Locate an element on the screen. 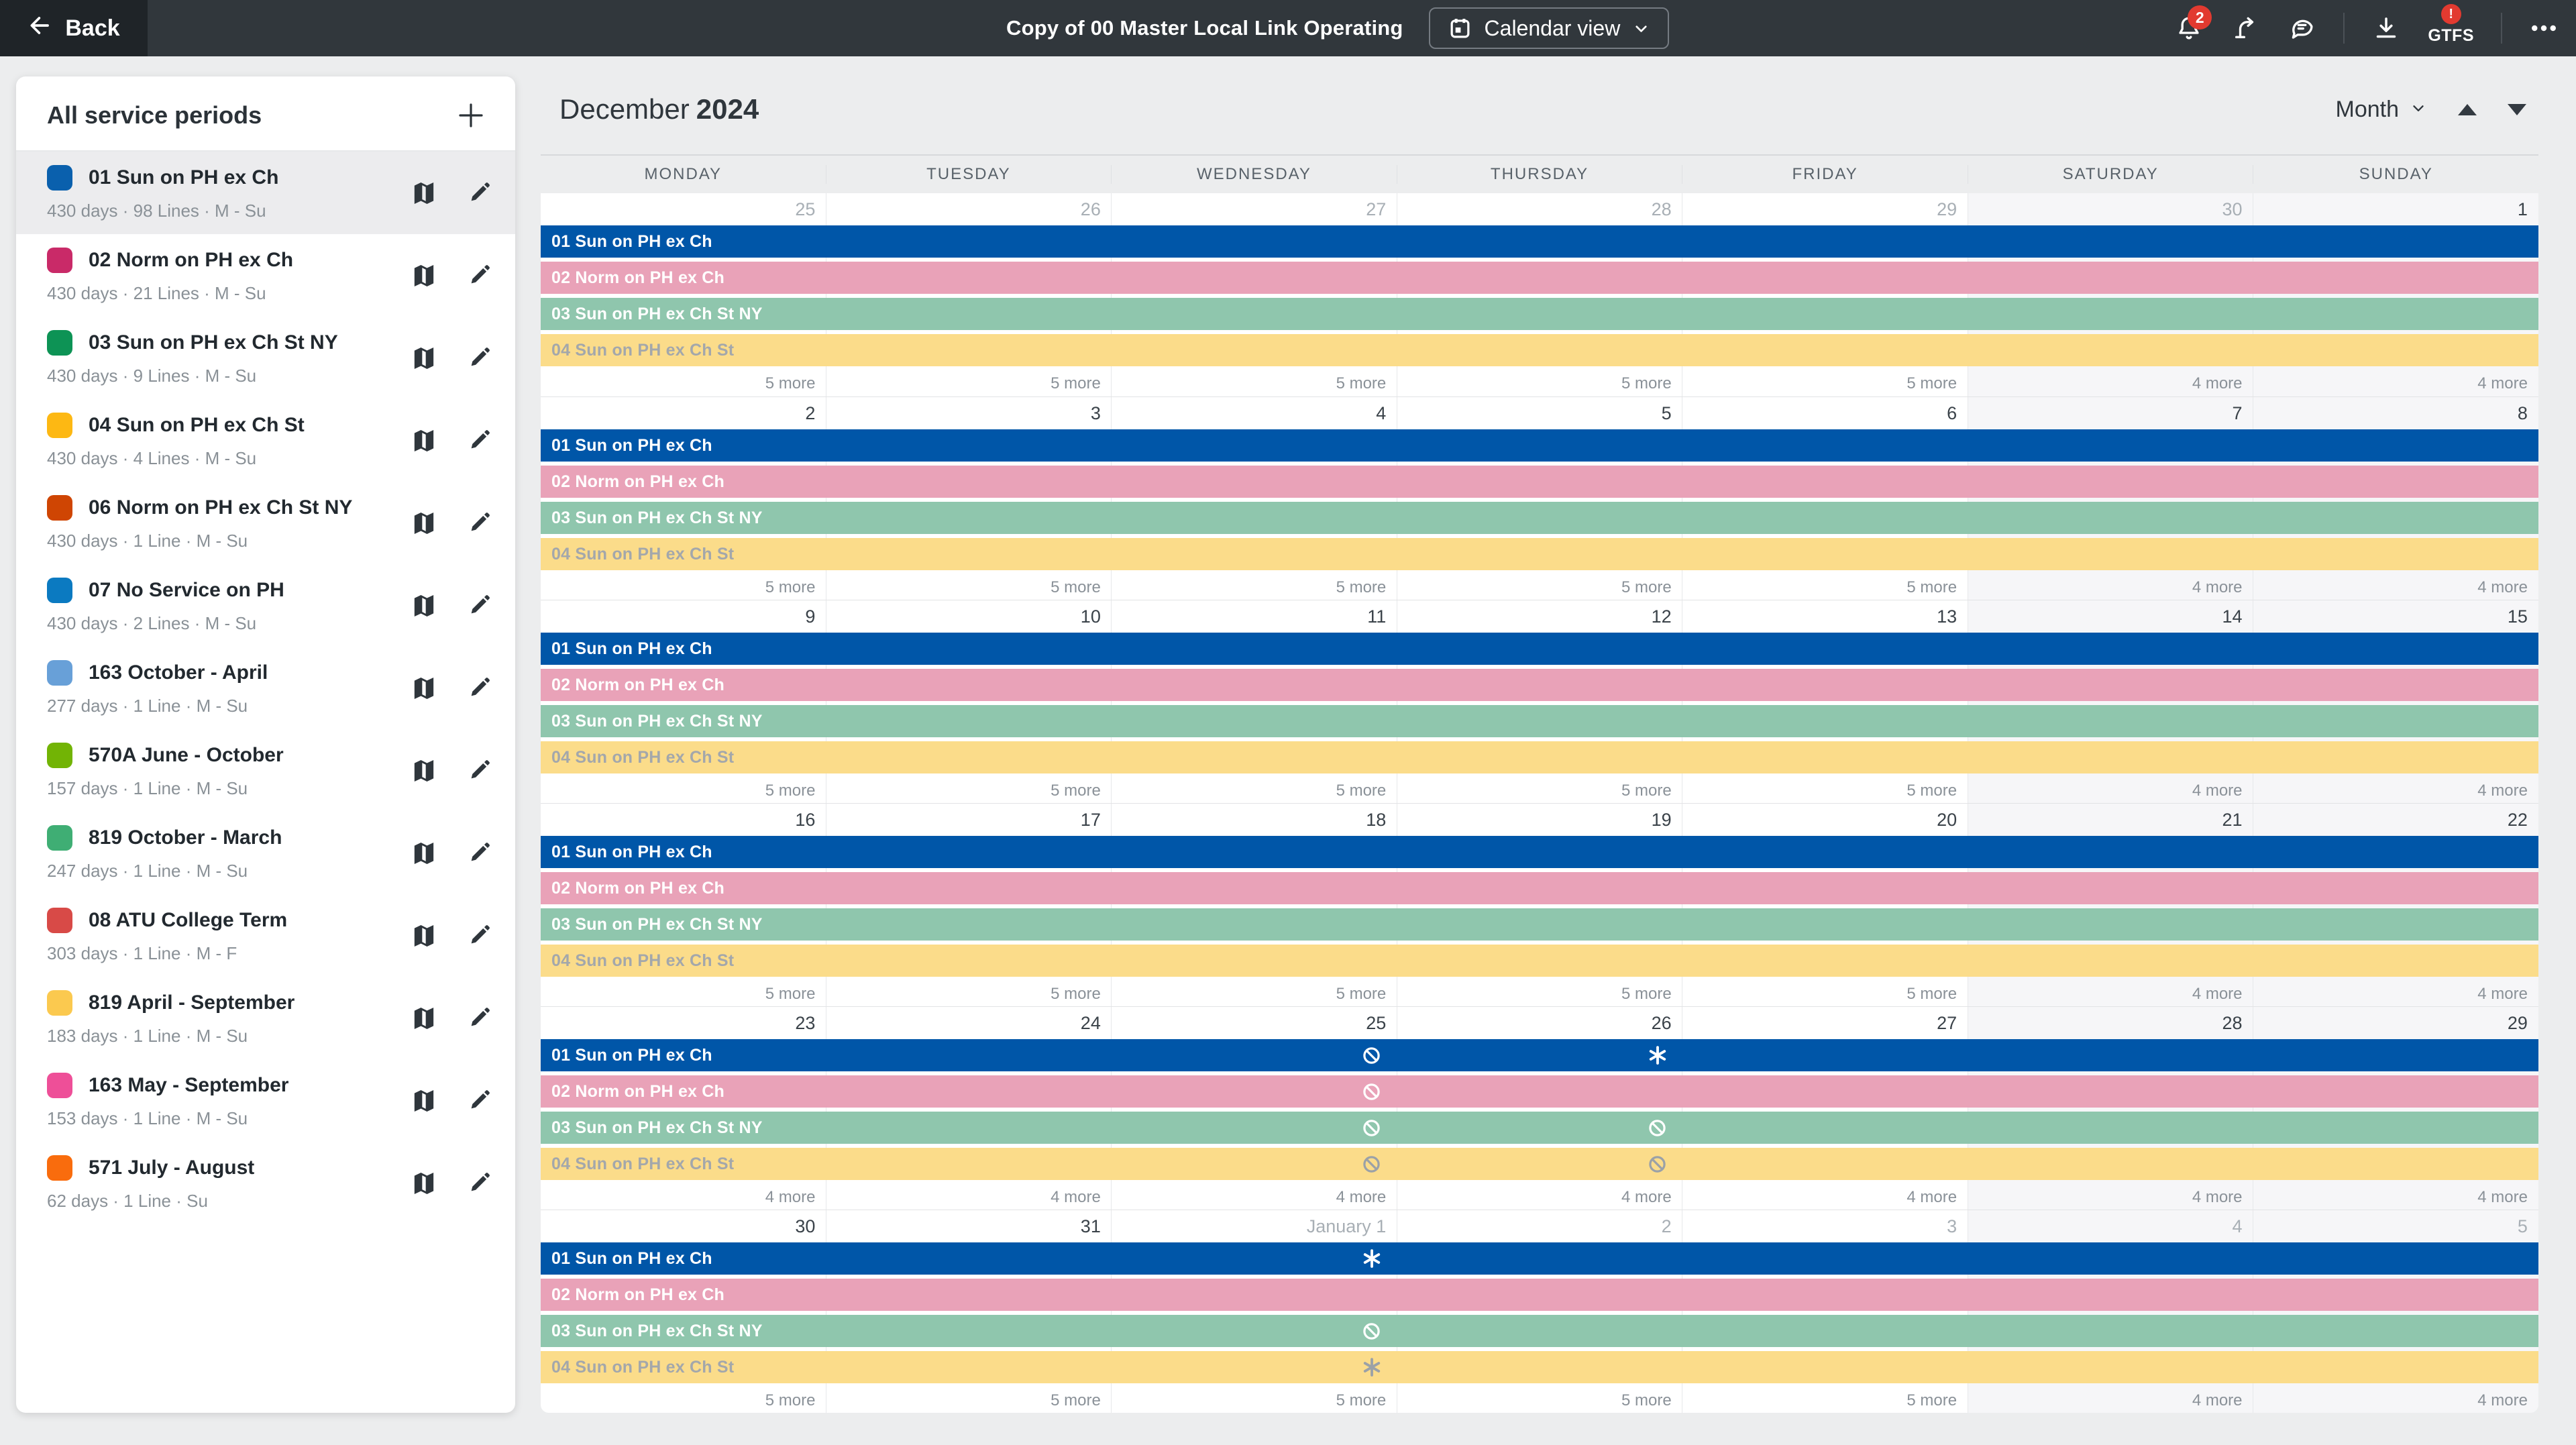 The width and height of the screenshot is (2576, 1445). previous-month-button is located at coordinates (2467, 109).